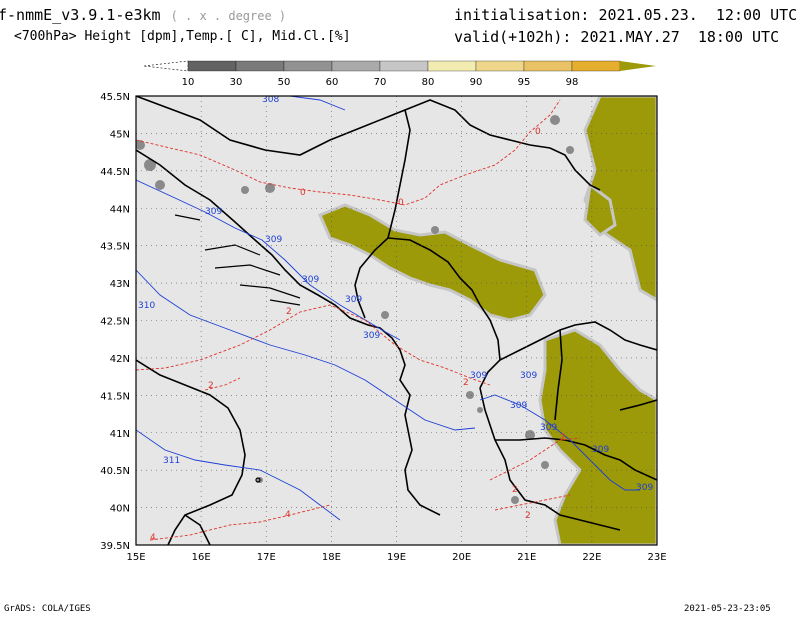 The image size is (800, 618). Describe the element at coordinates (188, 82) in the screenshot. I see `colorbar-label: 10` at that location.